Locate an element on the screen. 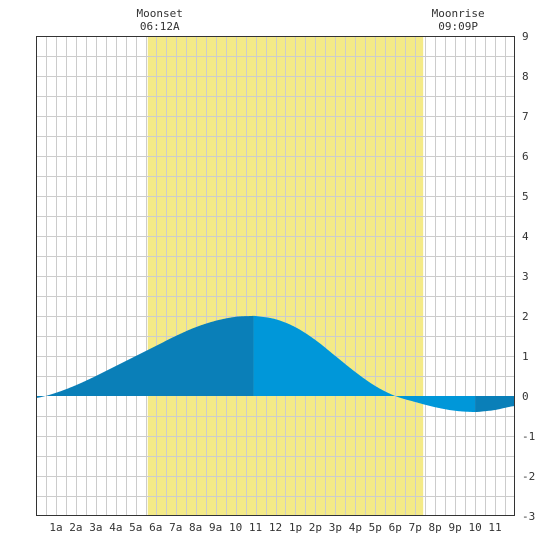 Image resolution: width=550 pixels, height=550 pixels. y-tick-label: 7 is located at coordinates (525, 116).